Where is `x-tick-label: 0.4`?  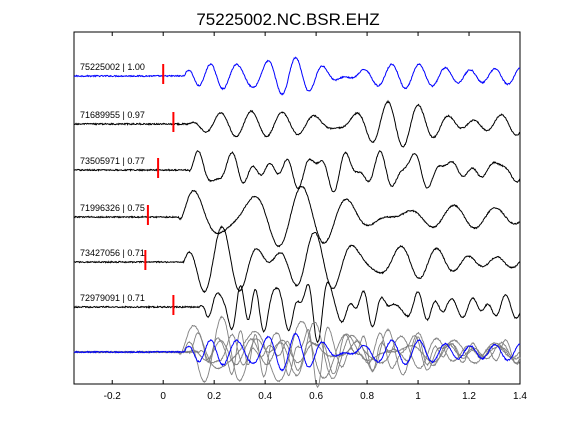 x-tick-label: 0.4 is located at coordinates (265, 396).